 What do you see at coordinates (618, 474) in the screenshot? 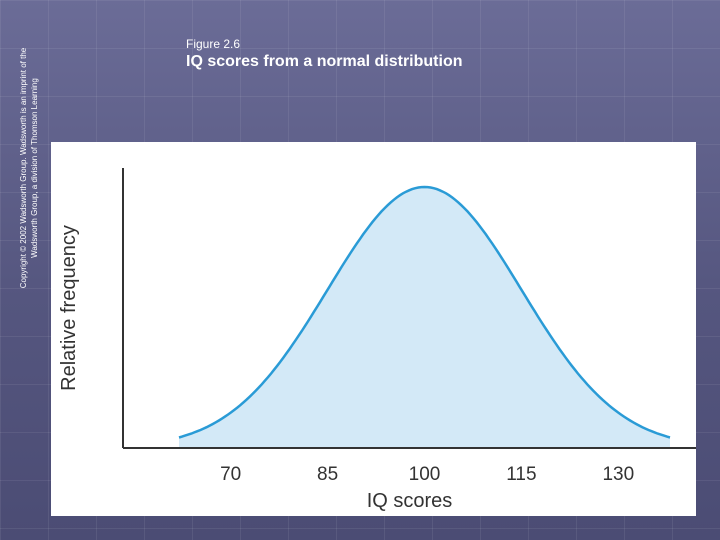
I see `x-tick-label: 130` at bounding box center [618, 474].